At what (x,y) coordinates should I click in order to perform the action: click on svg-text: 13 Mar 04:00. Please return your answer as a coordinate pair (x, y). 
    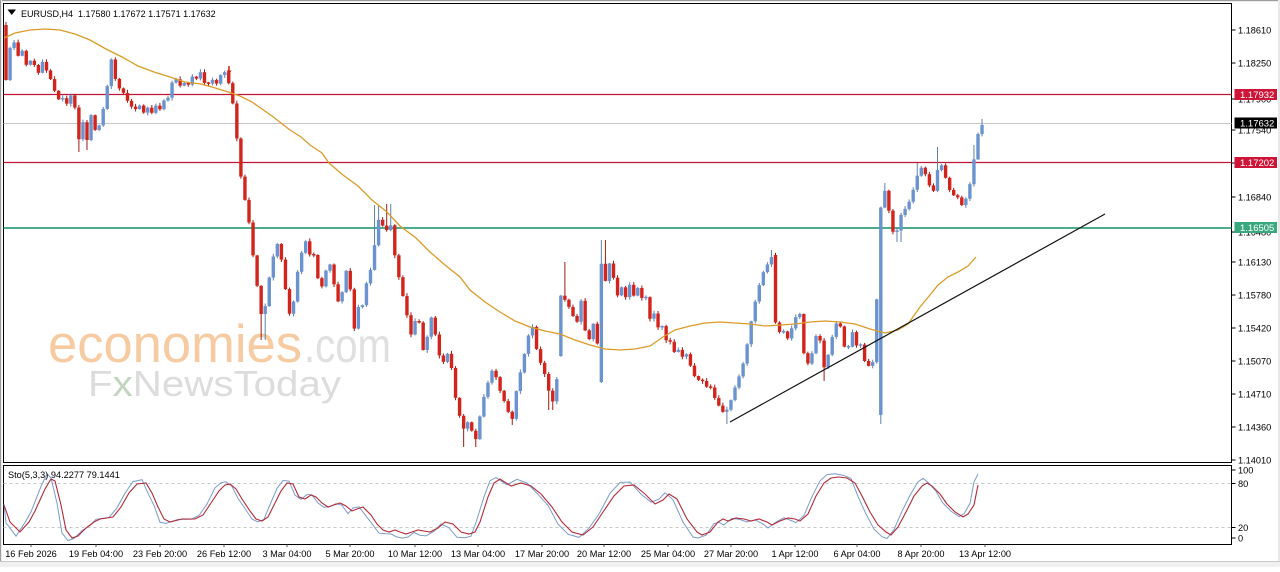
    Looking at the image, I should click on (478, 554).